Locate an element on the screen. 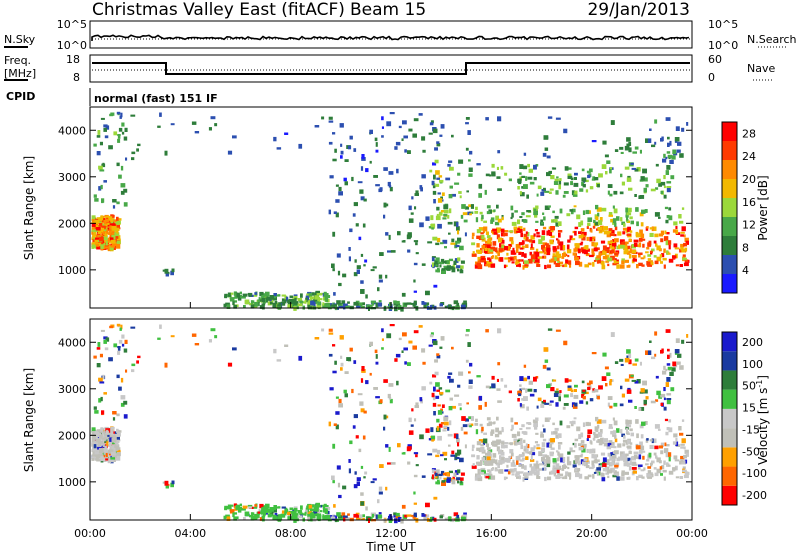 The height and width of the screenshot is (554, 800). nave-tick-low: 0 is located at coordinates (711, 77).